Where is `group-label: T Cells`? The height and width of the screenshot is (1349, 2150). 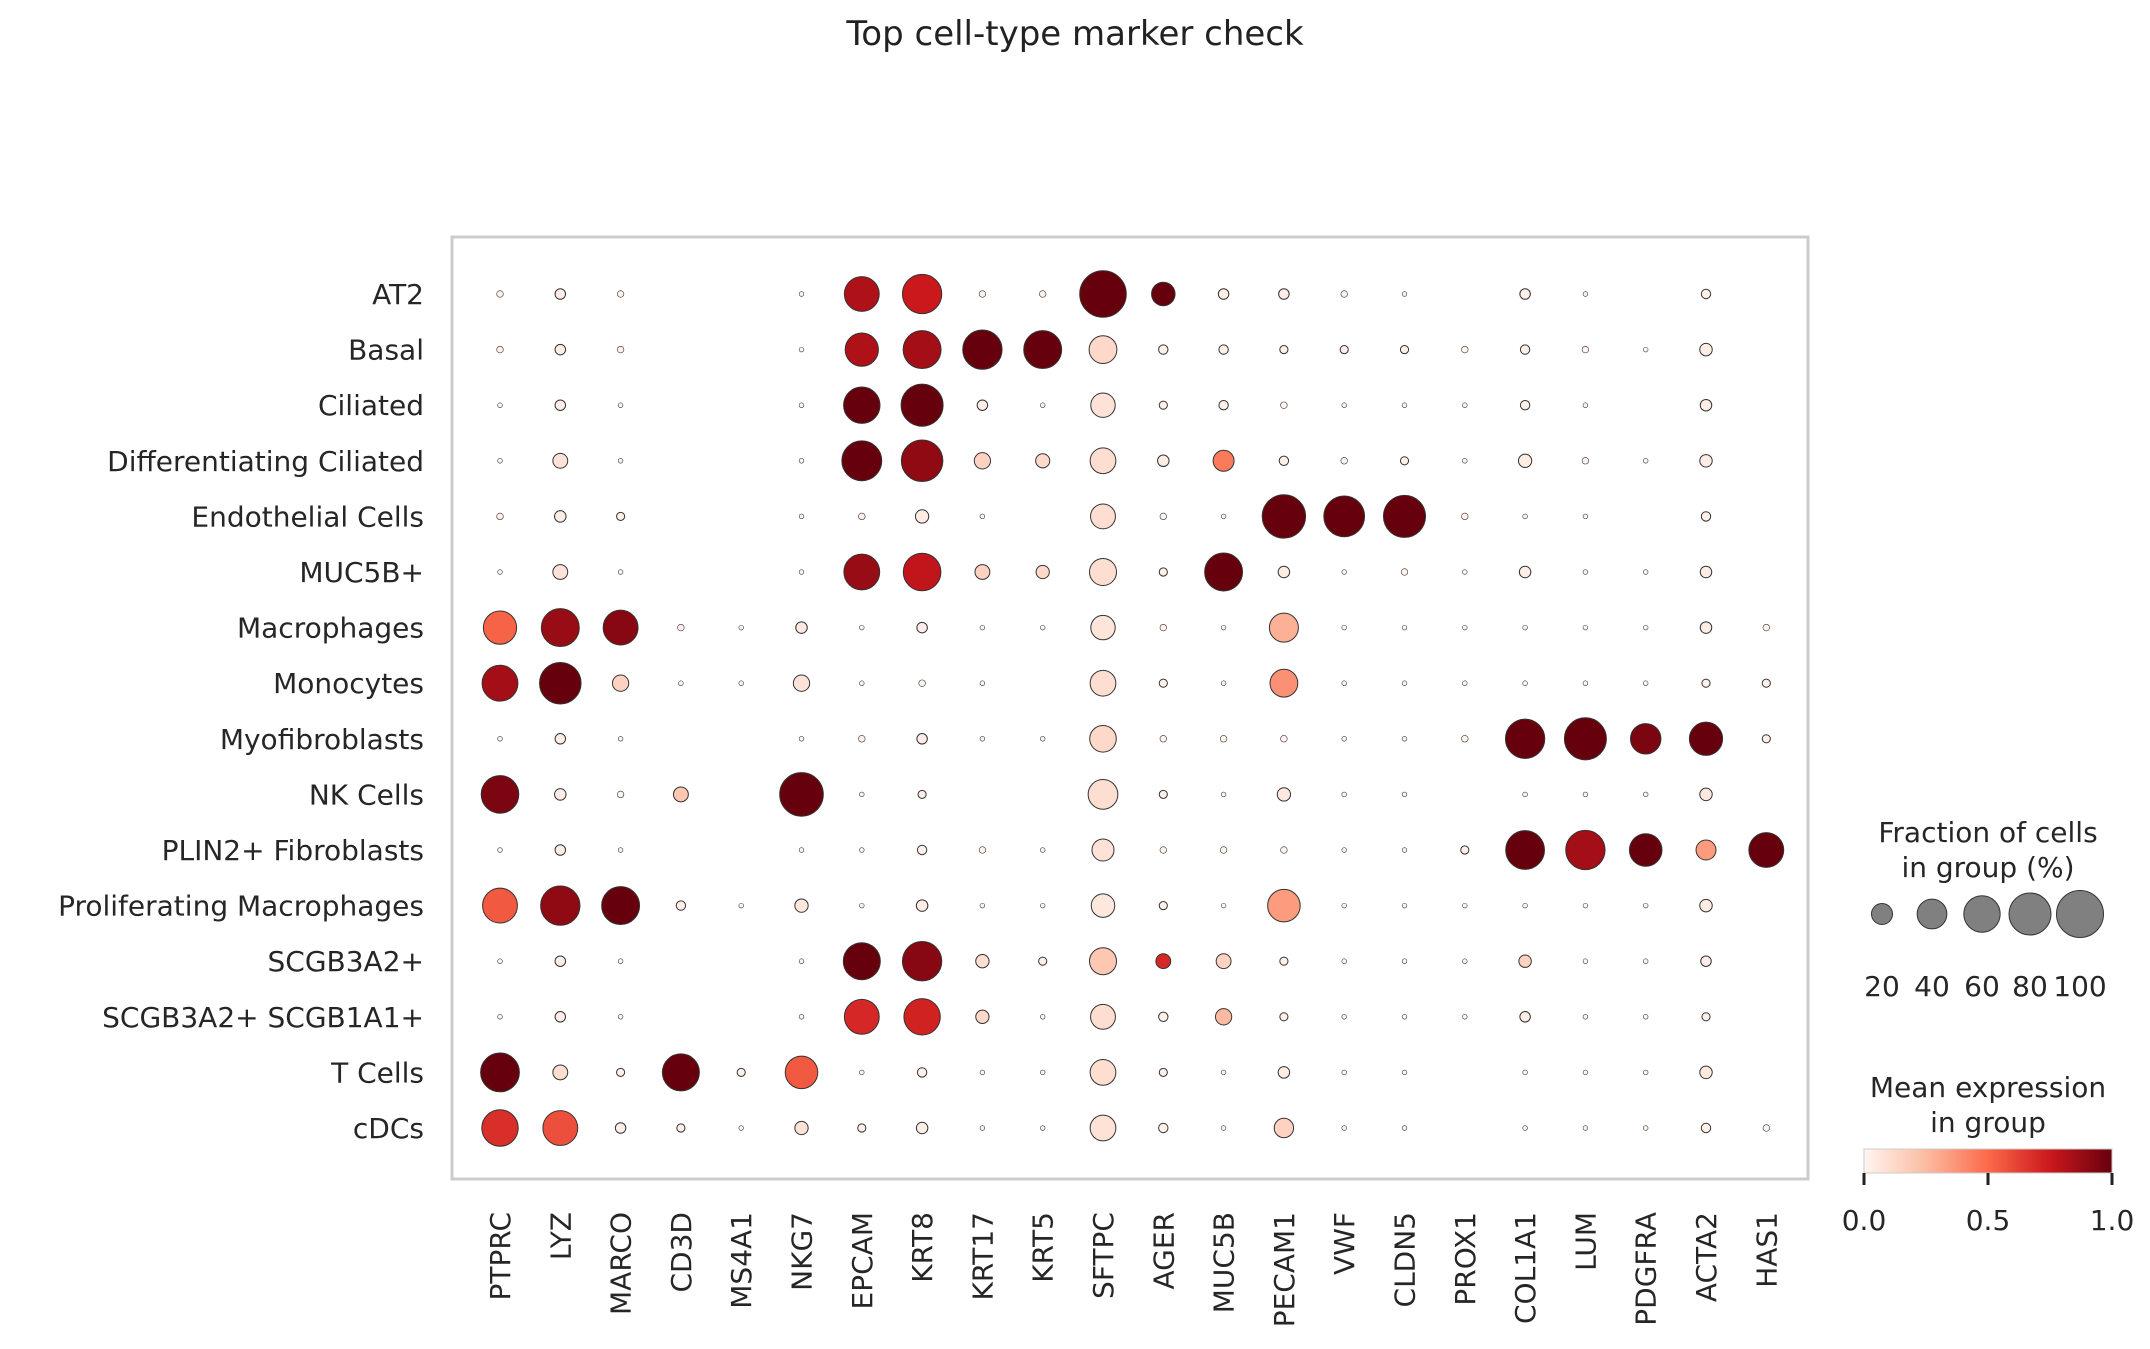
group-label: T Cells is located at coordinates (377, 1072).